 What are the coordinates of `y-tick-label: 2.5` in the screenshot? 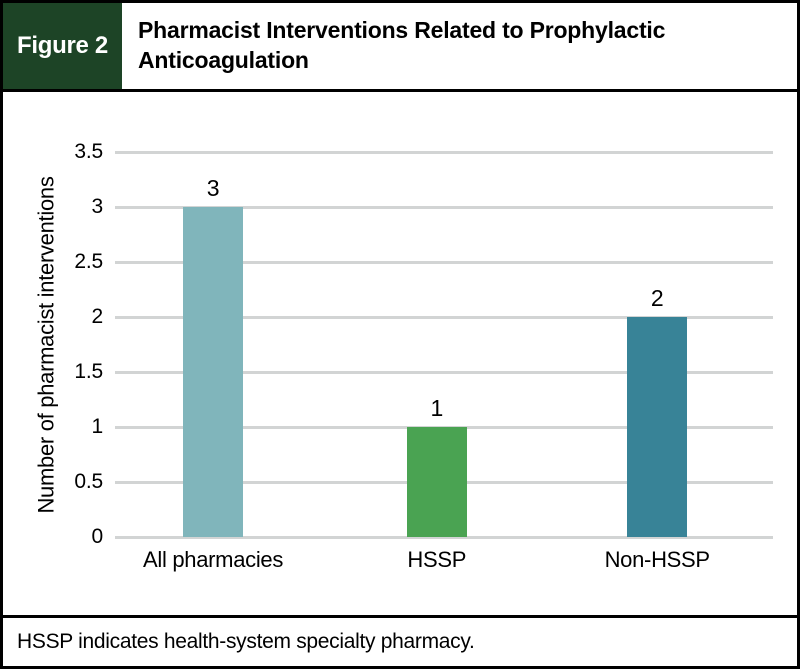 It's located at (88, 261).